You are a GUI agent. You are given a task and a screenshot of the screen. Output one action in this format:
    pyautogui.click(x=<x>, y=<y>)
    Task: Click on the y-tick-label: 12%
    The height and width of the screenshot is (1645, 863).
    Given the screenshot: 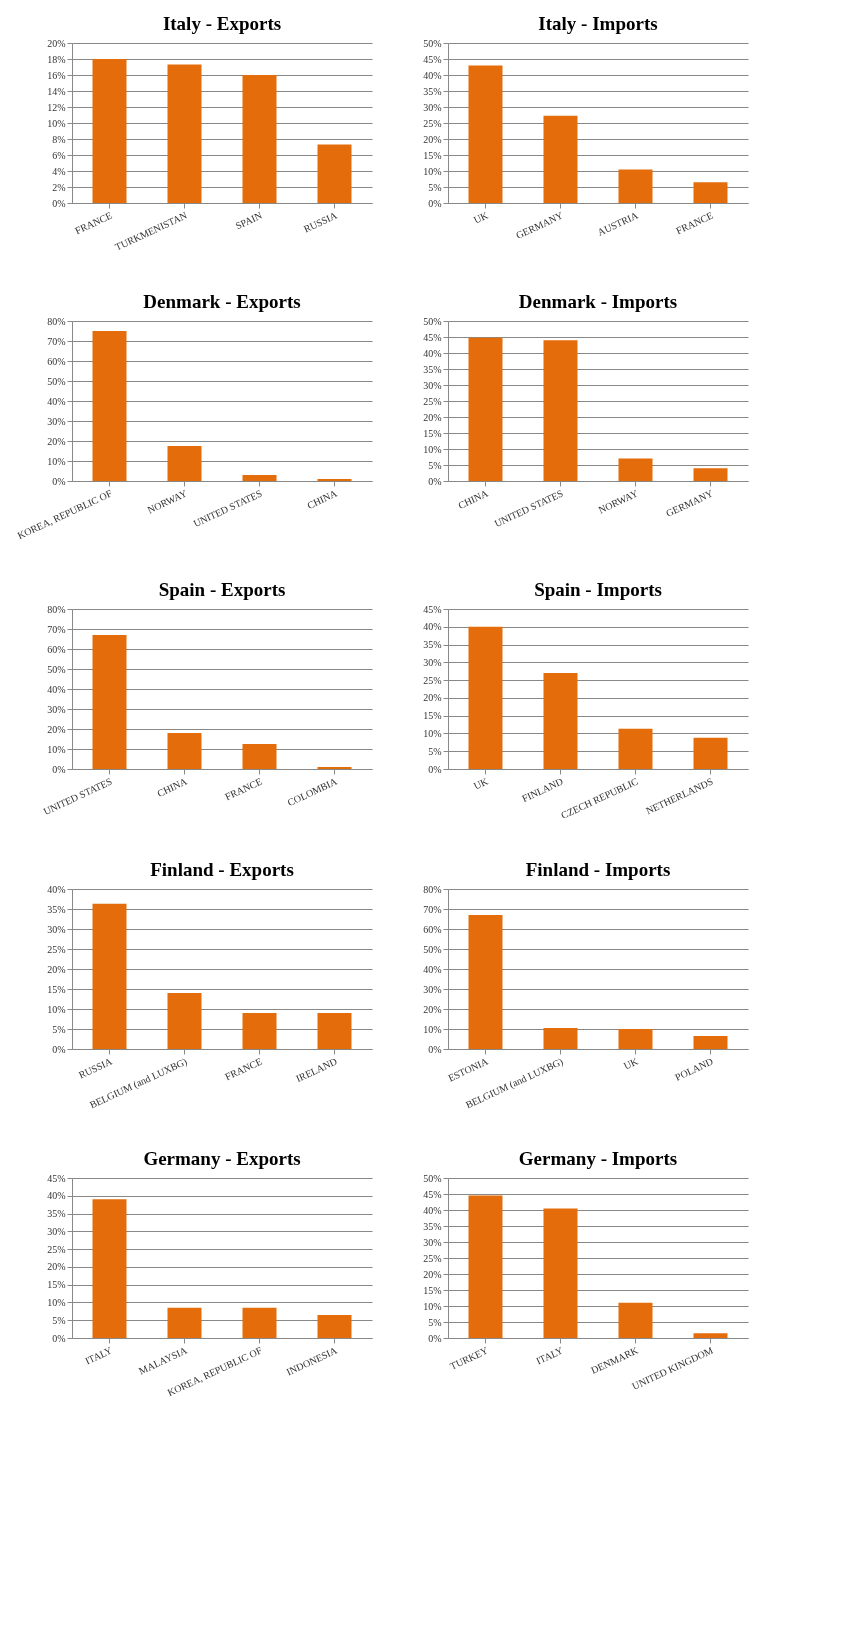 What is the action you would take?
    pyautogui.click(x=56, y=107)
    